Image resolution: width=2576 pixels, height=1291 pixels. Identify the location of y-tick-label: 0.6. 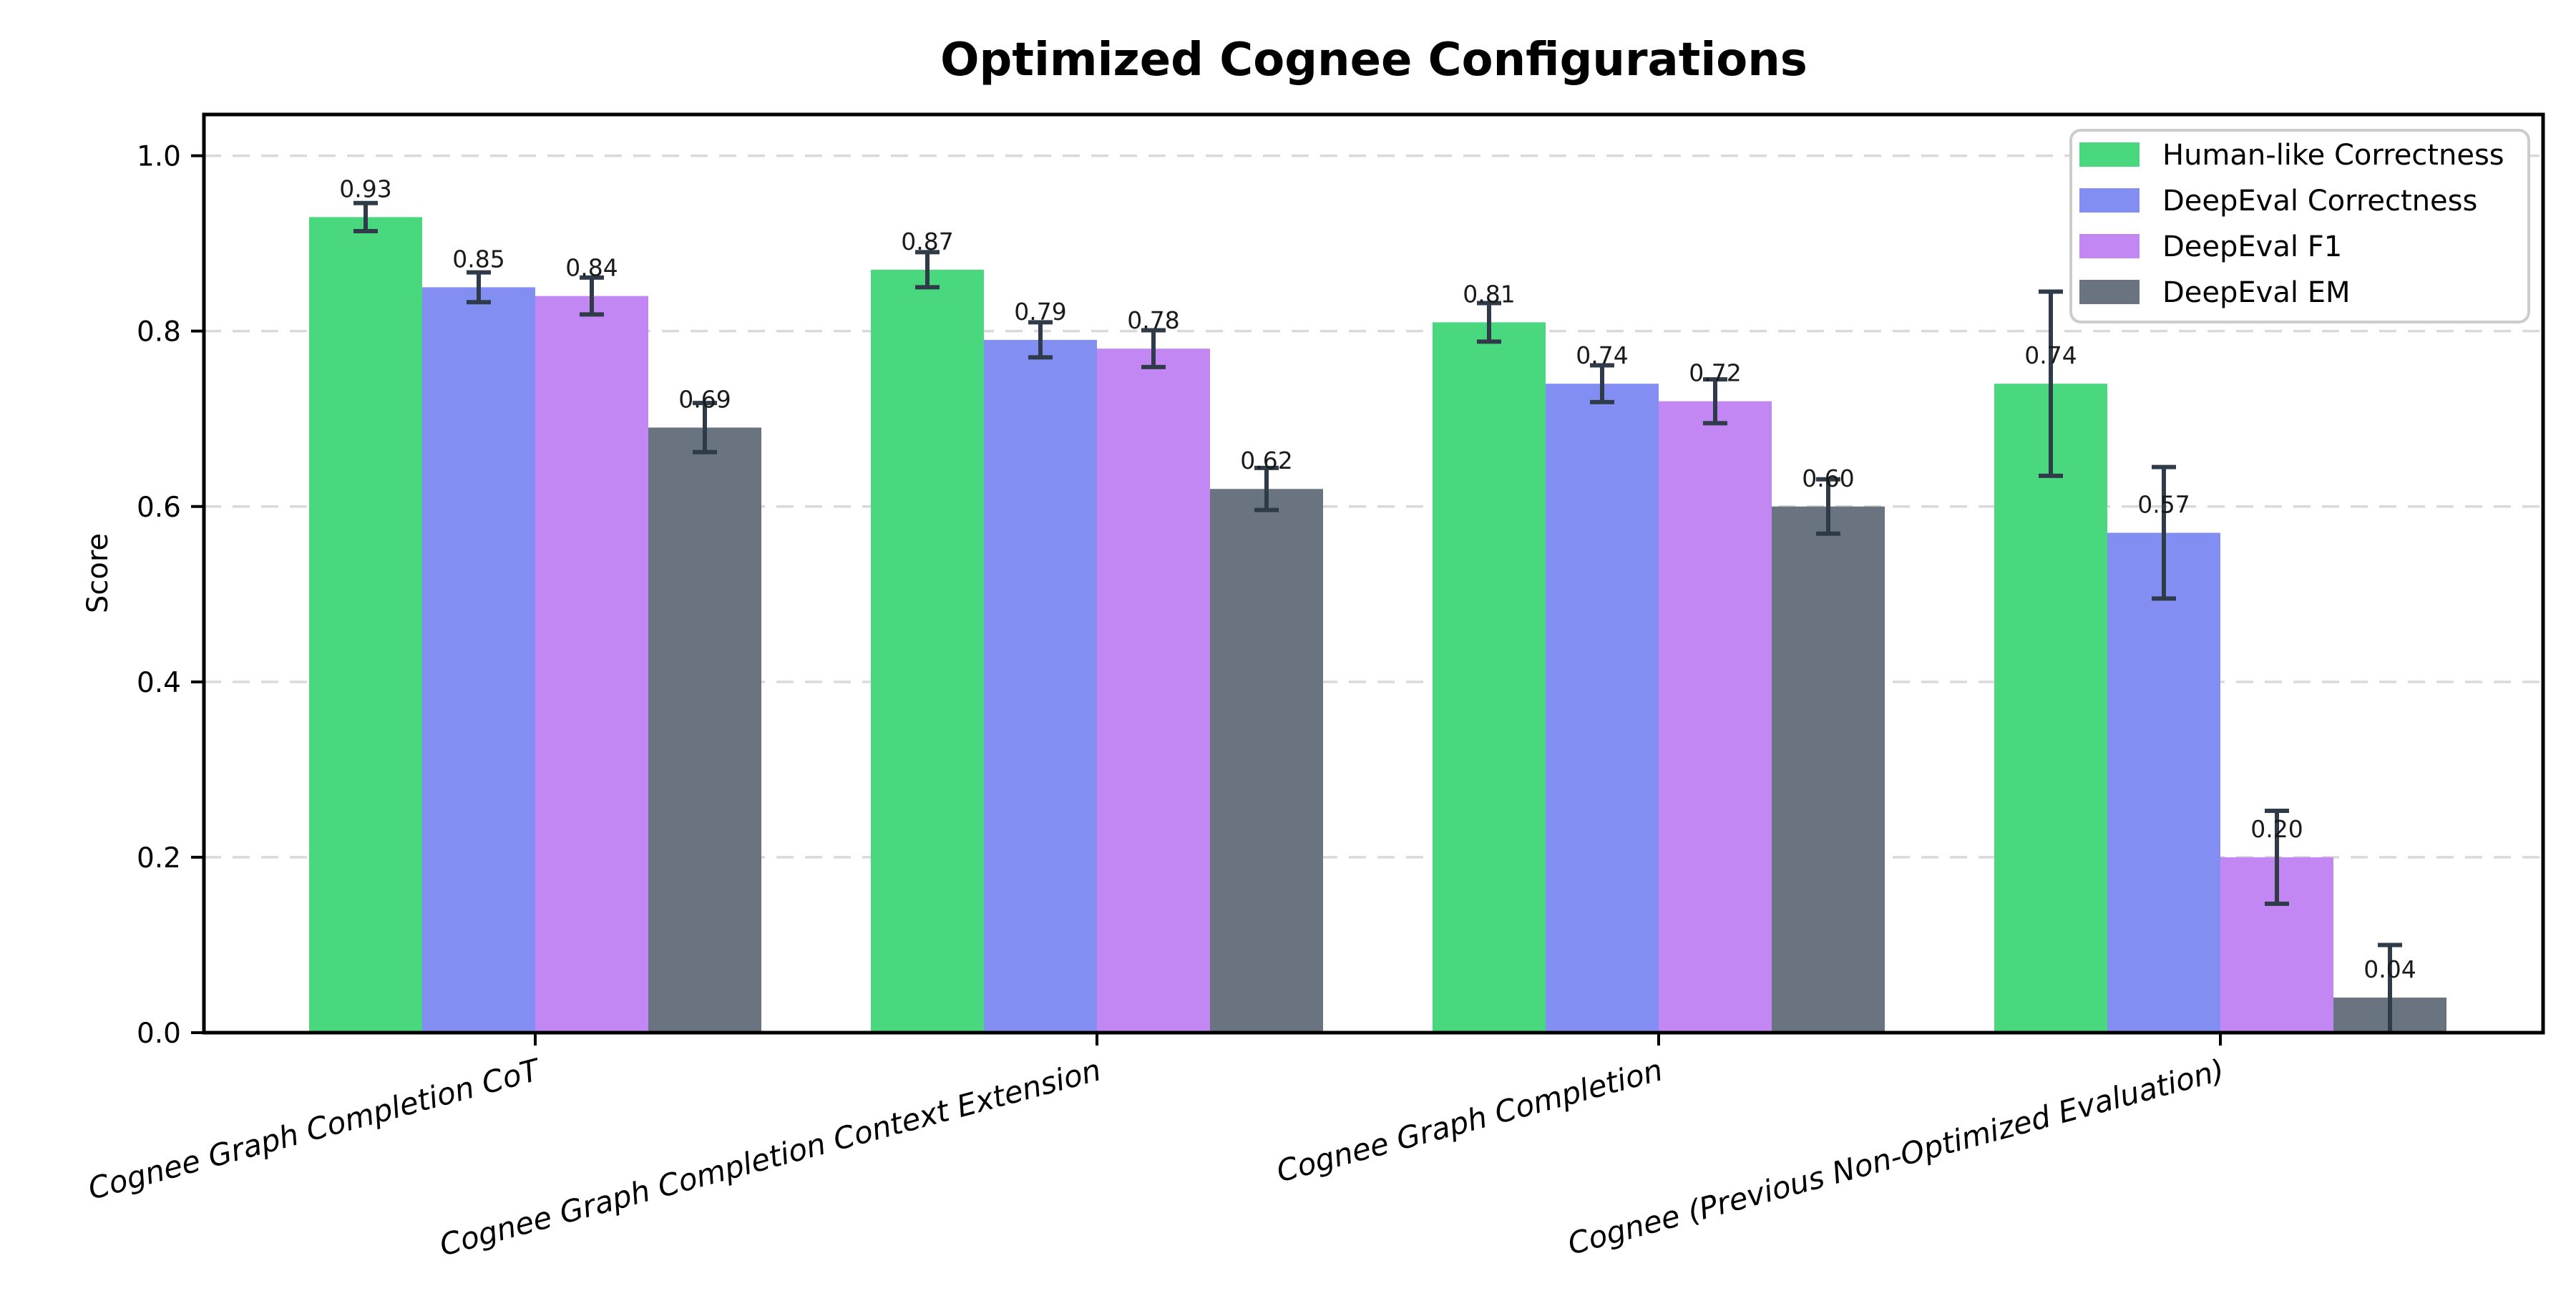
(159, 508).